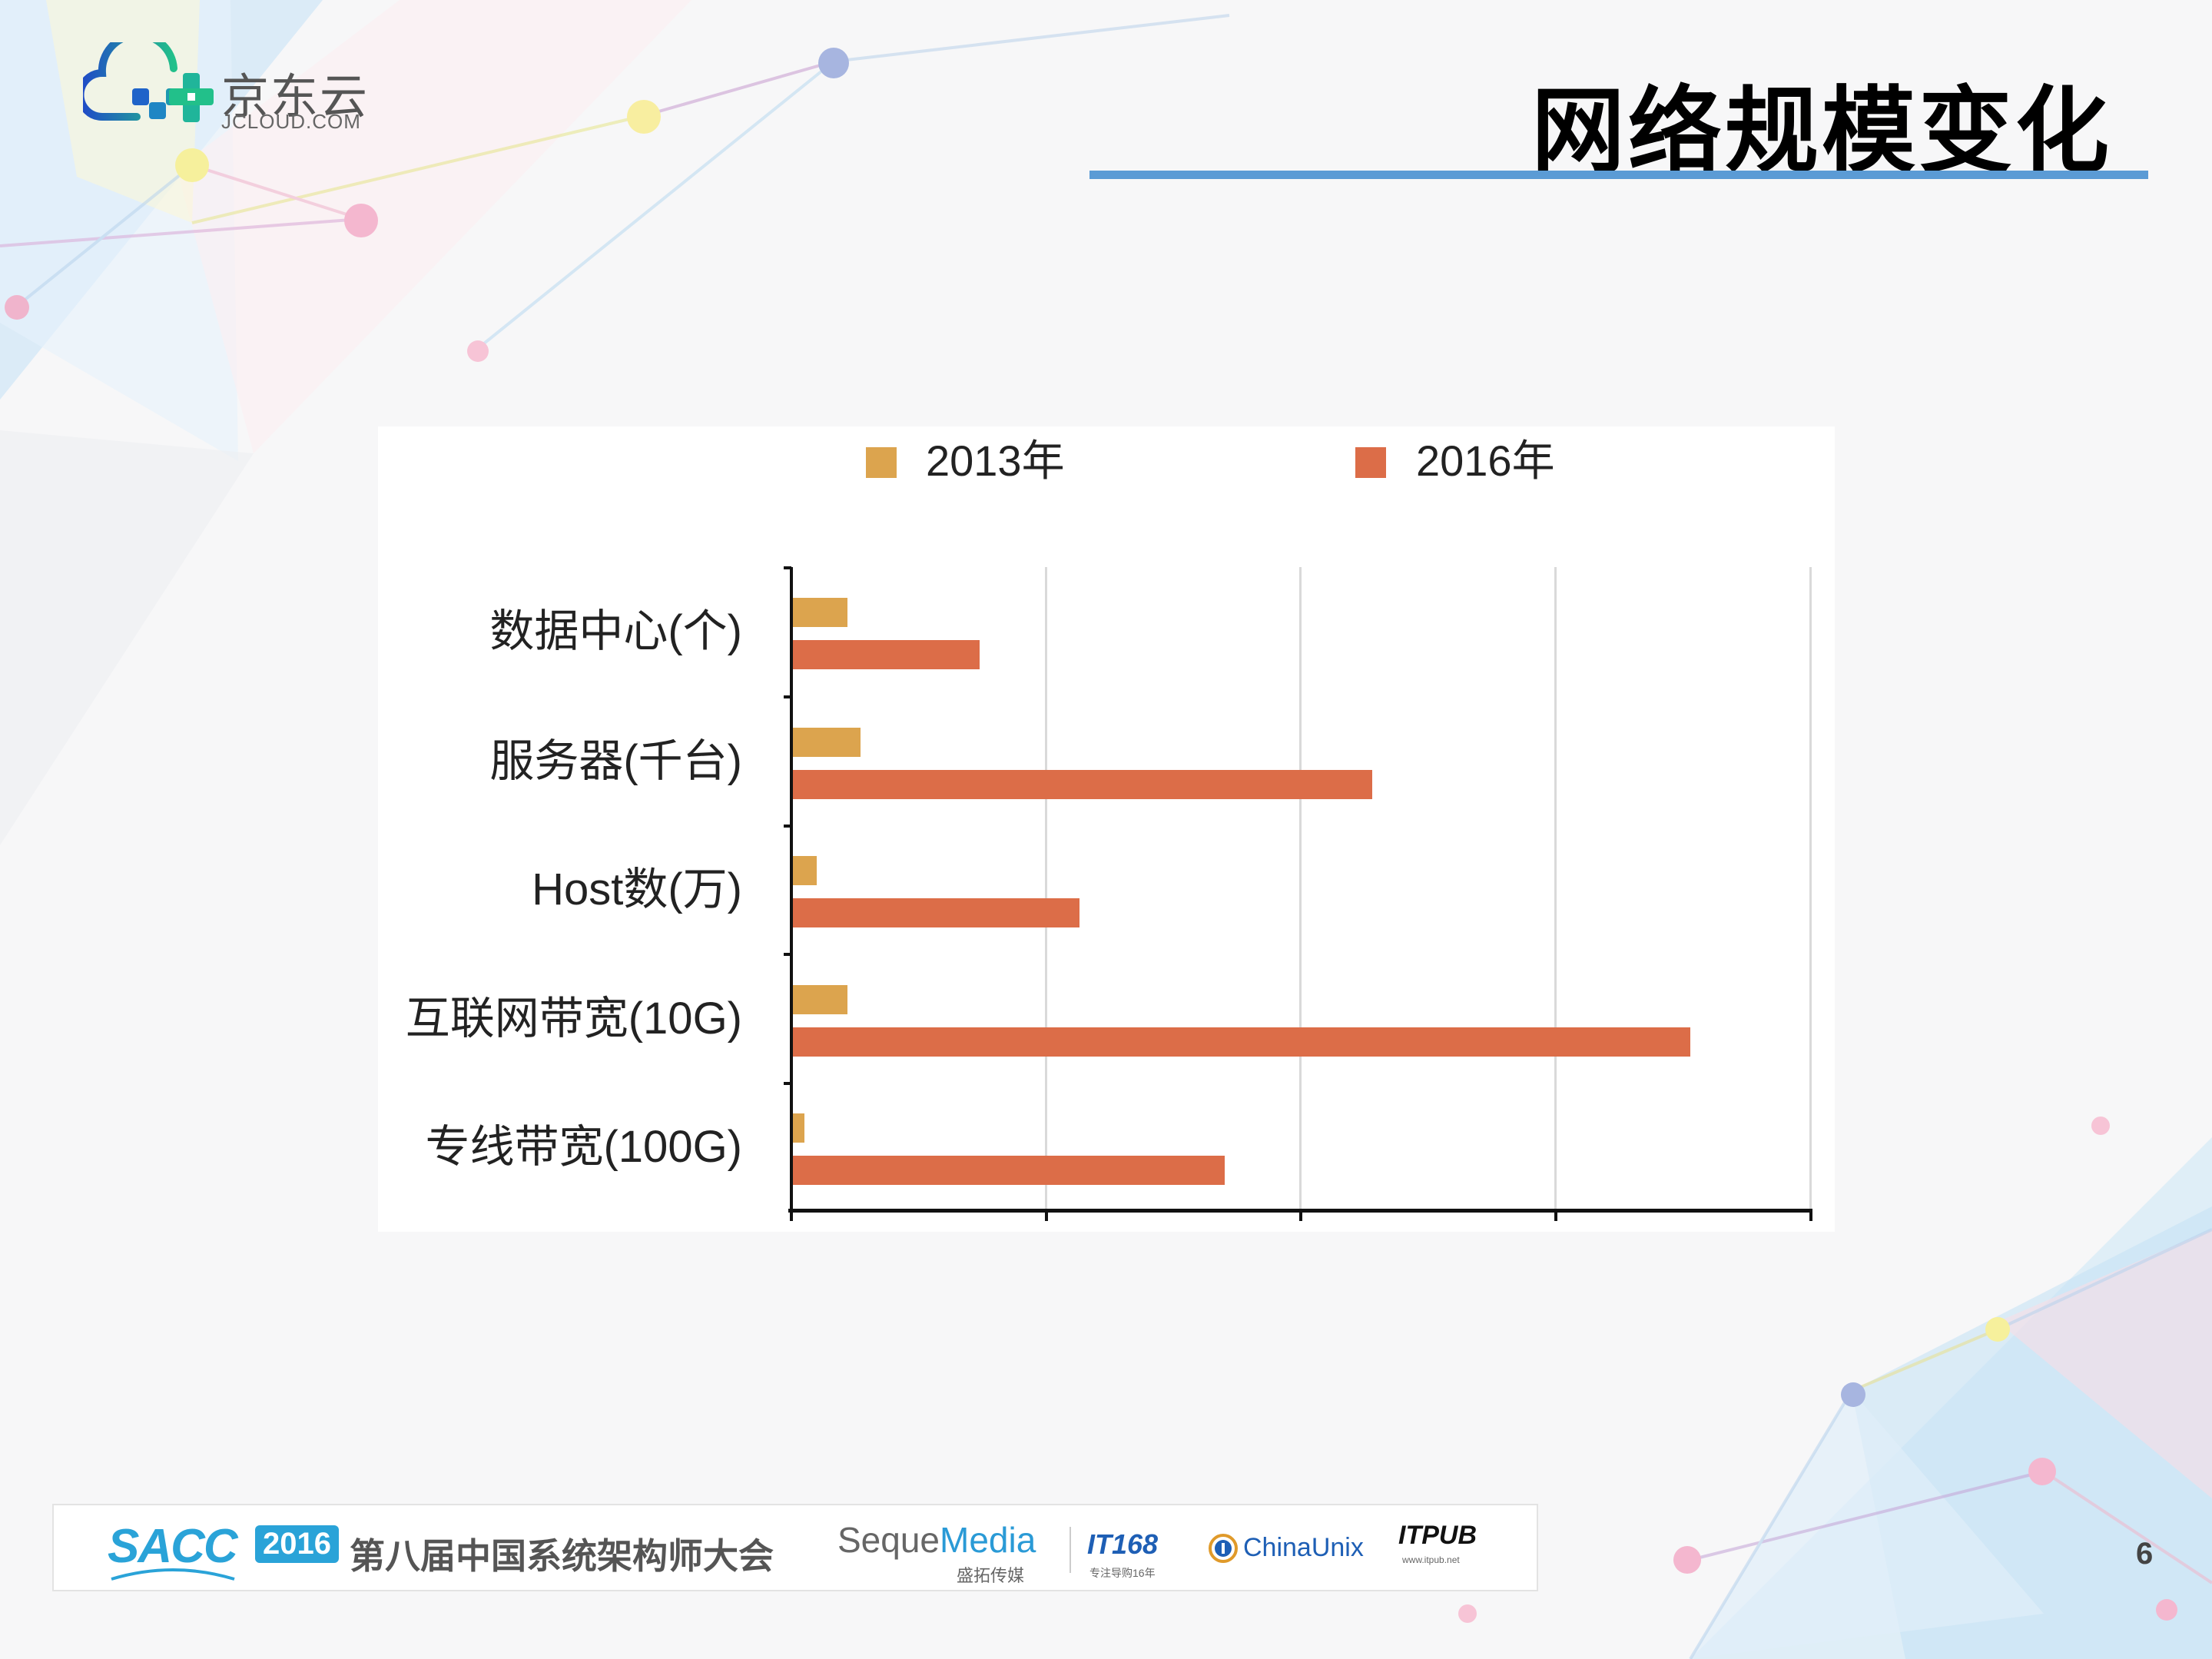  Describe the element at coordinates (1122, 1573) in the screenshot. I see `it168-tagline: 专注导购16年` at that location.